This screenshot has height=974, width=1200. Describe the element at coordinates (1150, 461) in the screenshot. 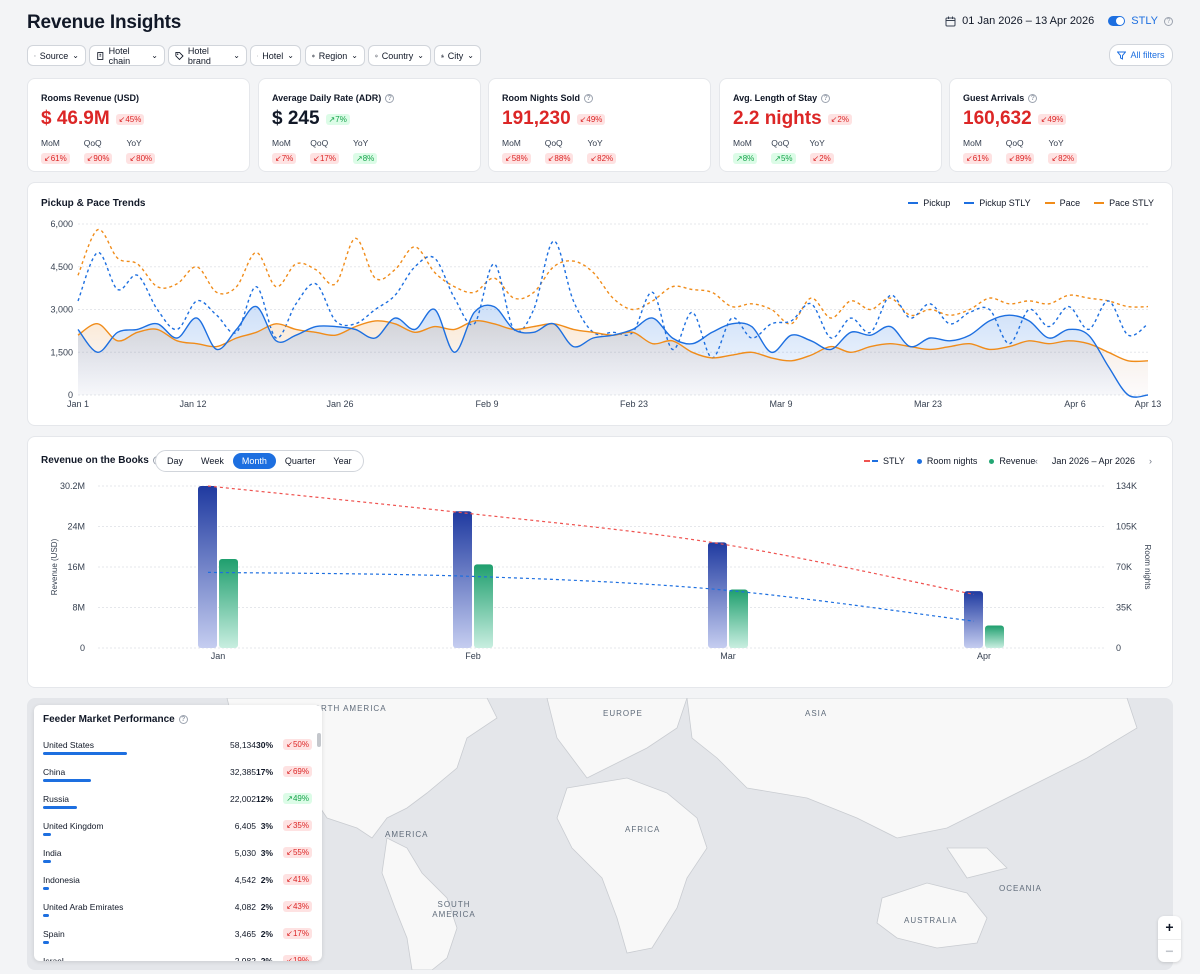

I see `chevron-right-icon: ›` at that location.